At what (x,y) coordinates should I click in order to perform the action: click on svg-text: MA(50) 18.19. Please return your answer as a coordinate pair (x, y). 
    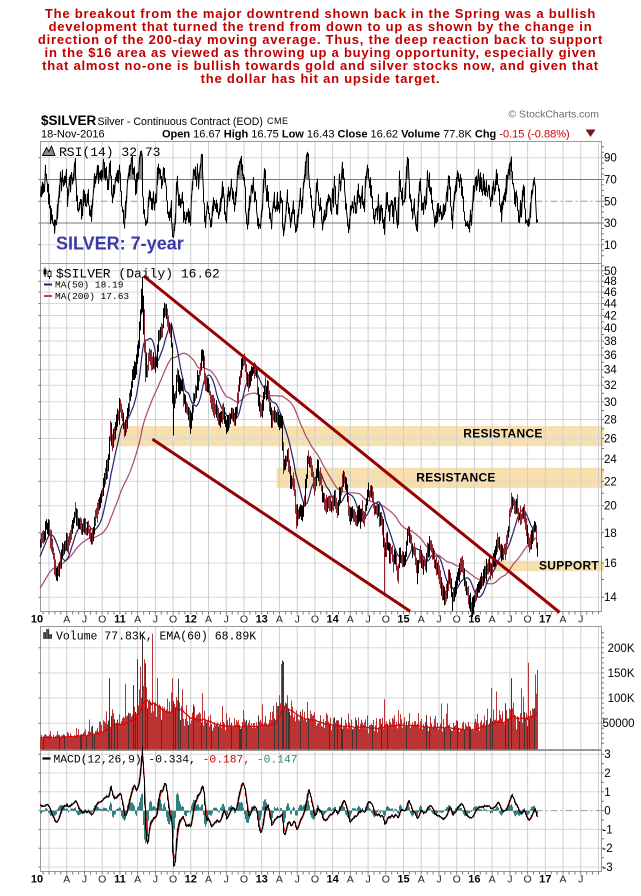
    Looking at the image, I should click on (89, 285).